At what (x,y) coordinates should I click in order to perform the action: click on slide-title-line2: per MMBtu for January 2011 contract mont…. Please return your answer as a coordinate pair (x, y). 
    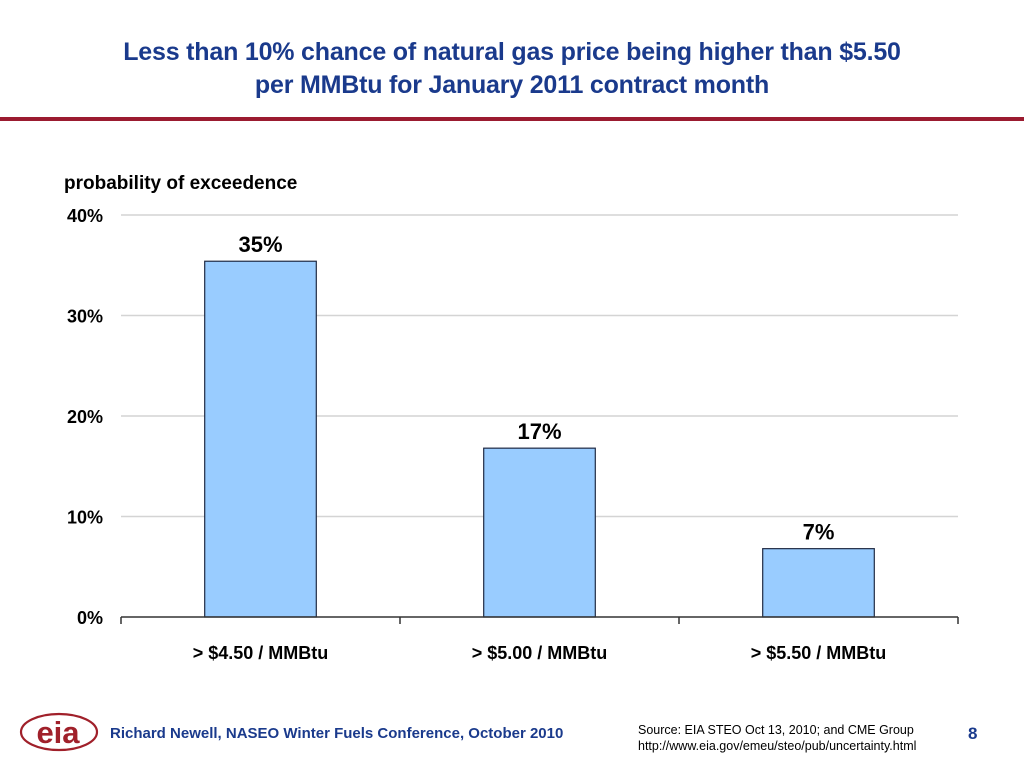
    Looking at the image, I should click on (512, 85).